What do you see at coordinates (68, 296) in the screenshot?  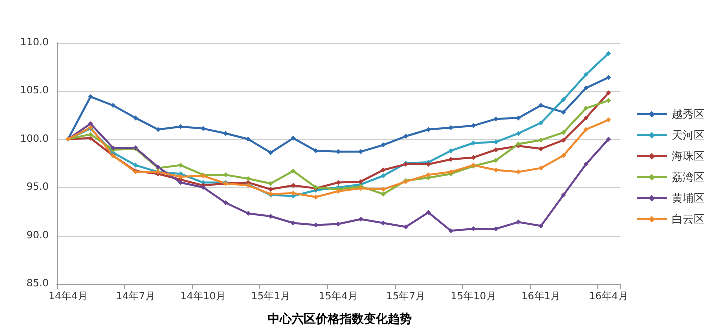 I see `x-tick-label: 14年4月` at bounding box center [68, 296].